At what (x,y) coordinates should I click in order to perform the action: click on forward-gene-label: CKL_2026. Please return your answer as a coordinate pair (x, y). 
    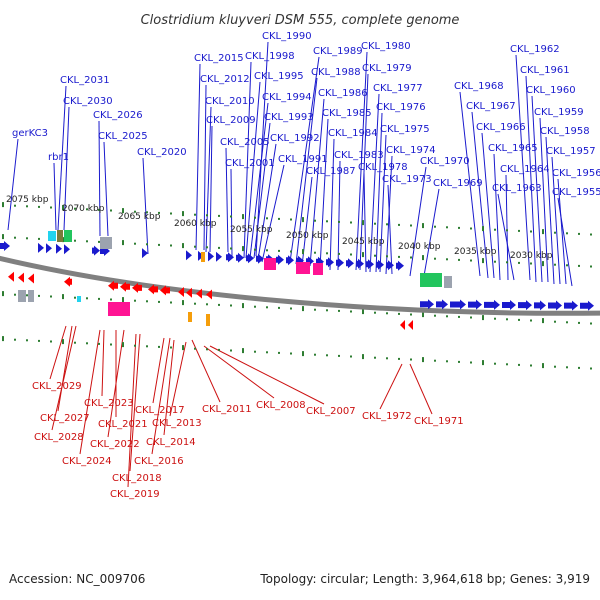
    Looking at the image, I should click on (118, 115).